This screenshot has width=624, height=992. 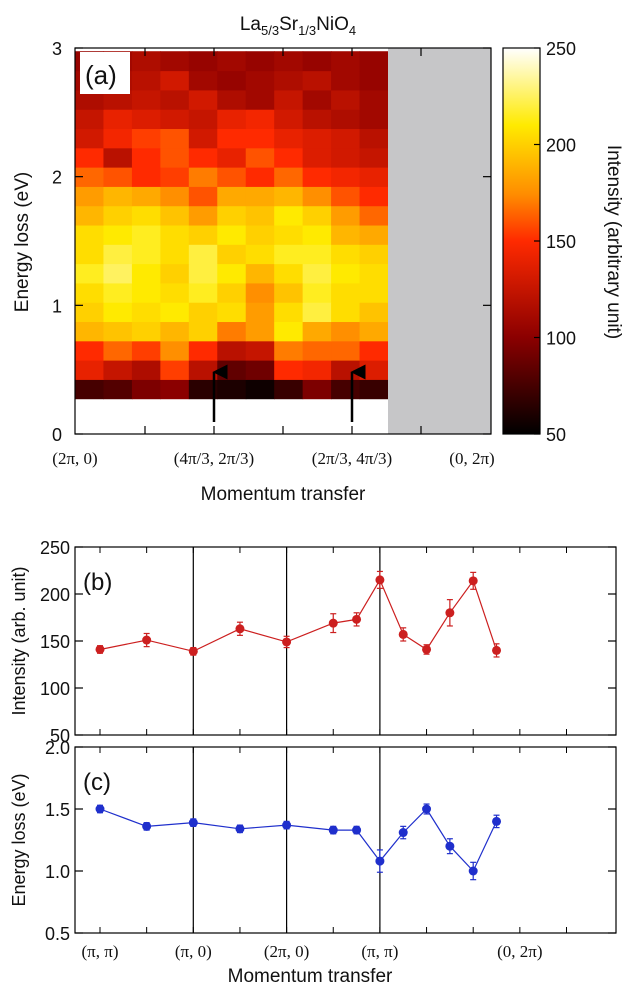 What do you see at coordinates (57, 934) in the screenshot?
I see `ytick-label: 0.5` at bounding box center [57, 934].